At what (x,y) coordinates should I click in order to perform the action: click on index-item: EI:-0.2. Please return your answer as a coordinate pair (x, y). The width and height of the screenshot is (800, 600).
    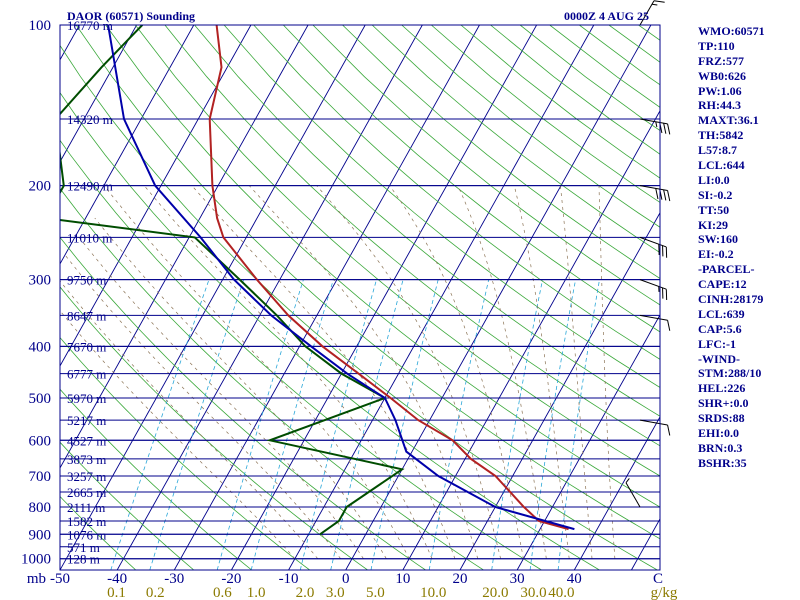
    Looking at the image, I should click on (716, 254).